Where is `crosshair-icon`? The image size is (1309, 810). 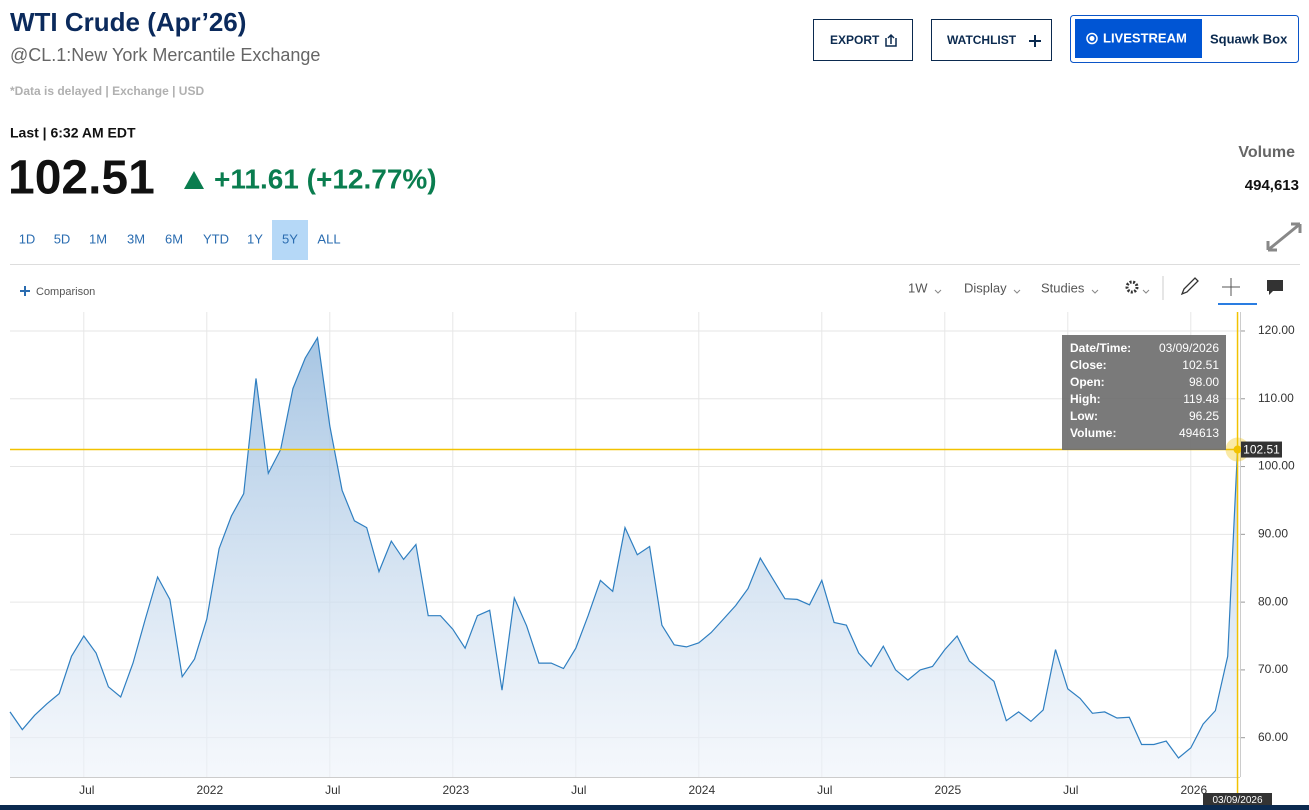 crosshair-icon is located at coordinates (1231, 287).